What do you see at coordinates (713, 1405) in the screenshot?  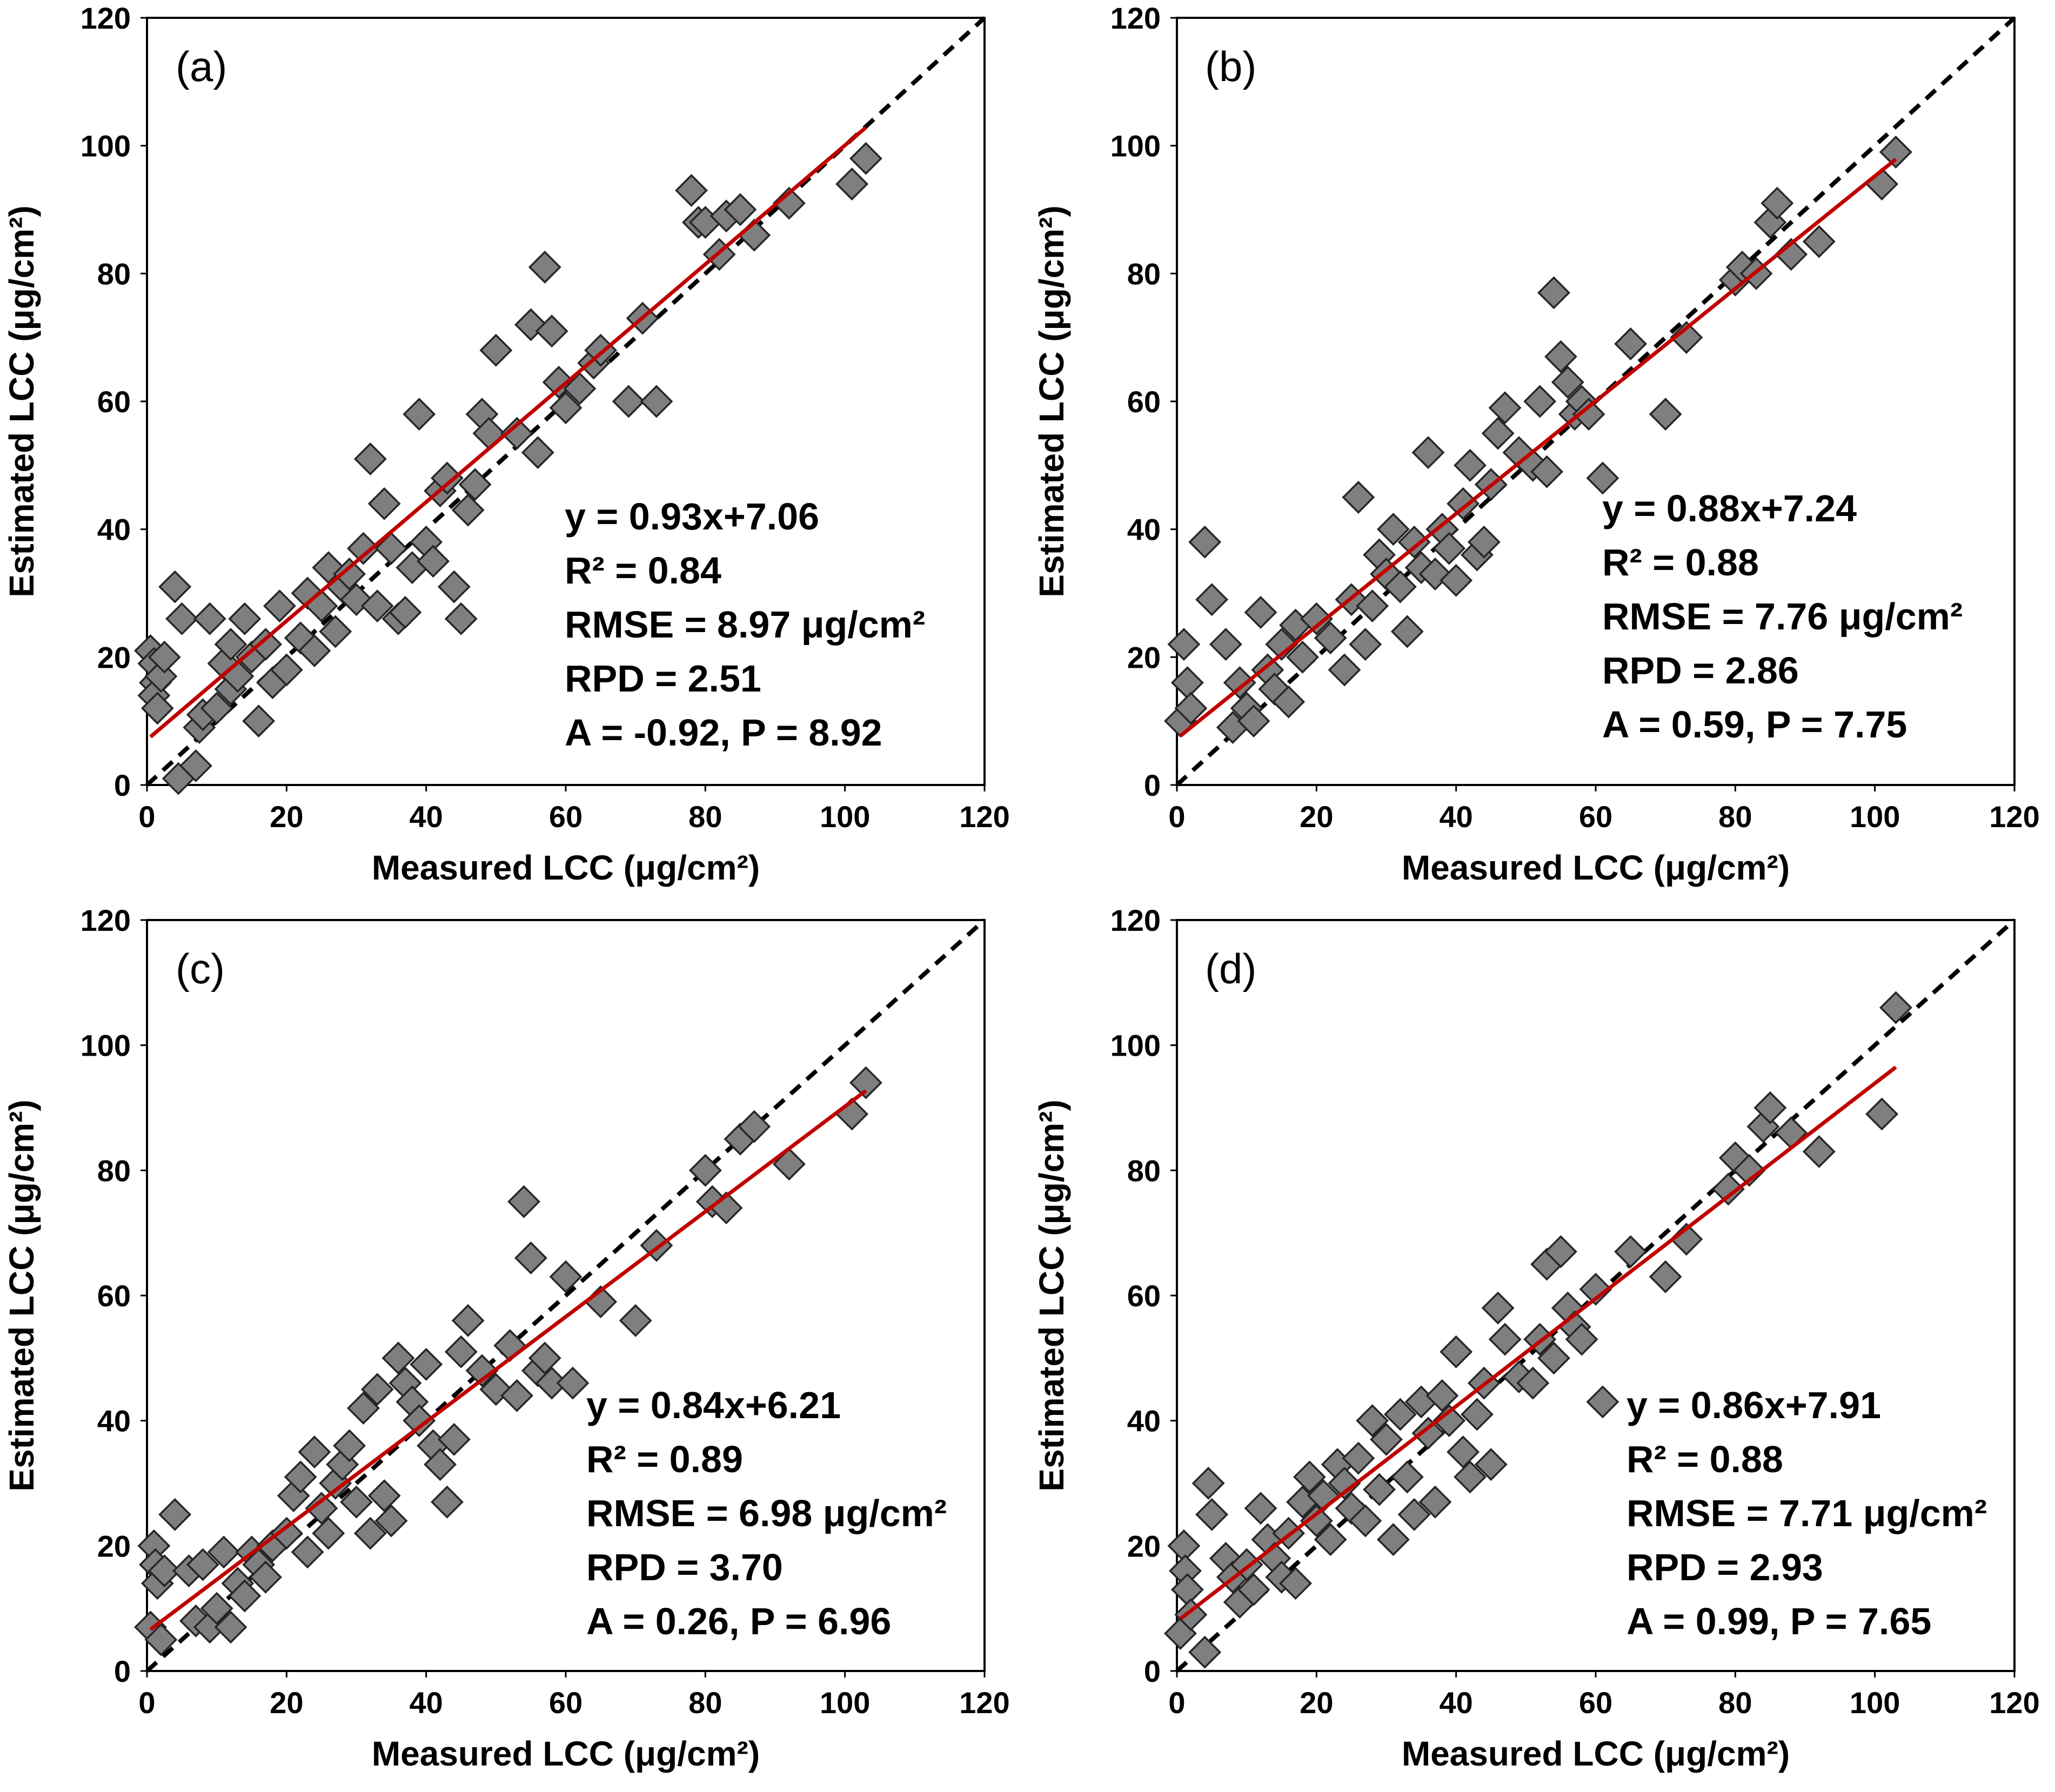 I see `panel-c-stats-line: y = 0.84x+6.21` at bounding box center [713, 1405].